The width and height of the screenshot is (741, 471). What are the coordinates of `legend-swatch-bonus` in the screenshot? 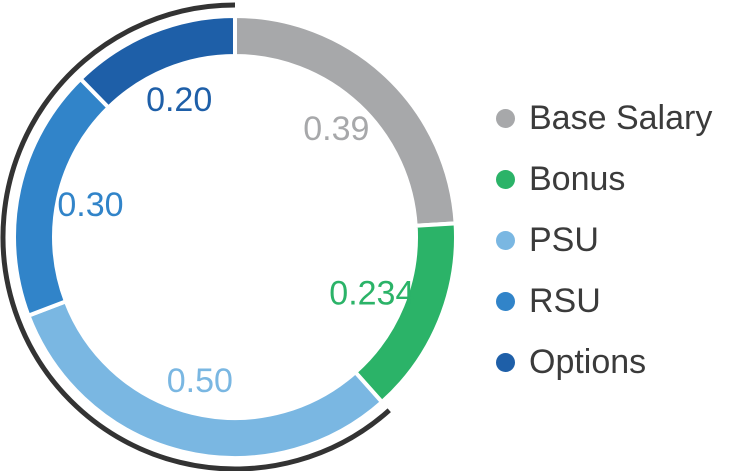 It's located at (505, 179).